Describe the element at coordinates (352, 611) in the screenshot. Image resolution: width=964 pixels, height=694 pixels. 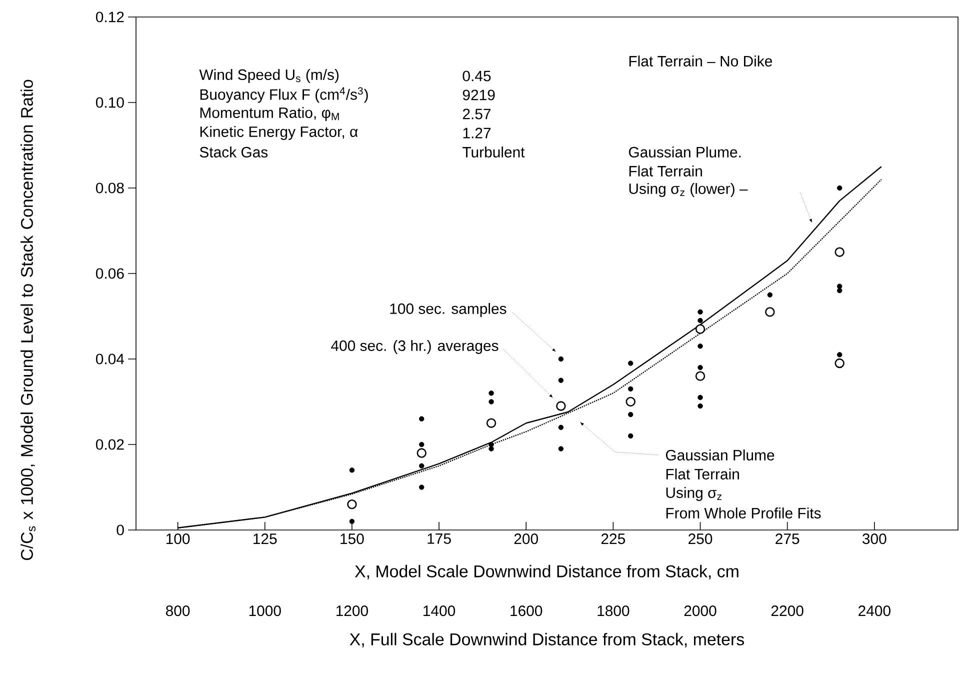
I see `x2-tick-label: 1200` at that location.